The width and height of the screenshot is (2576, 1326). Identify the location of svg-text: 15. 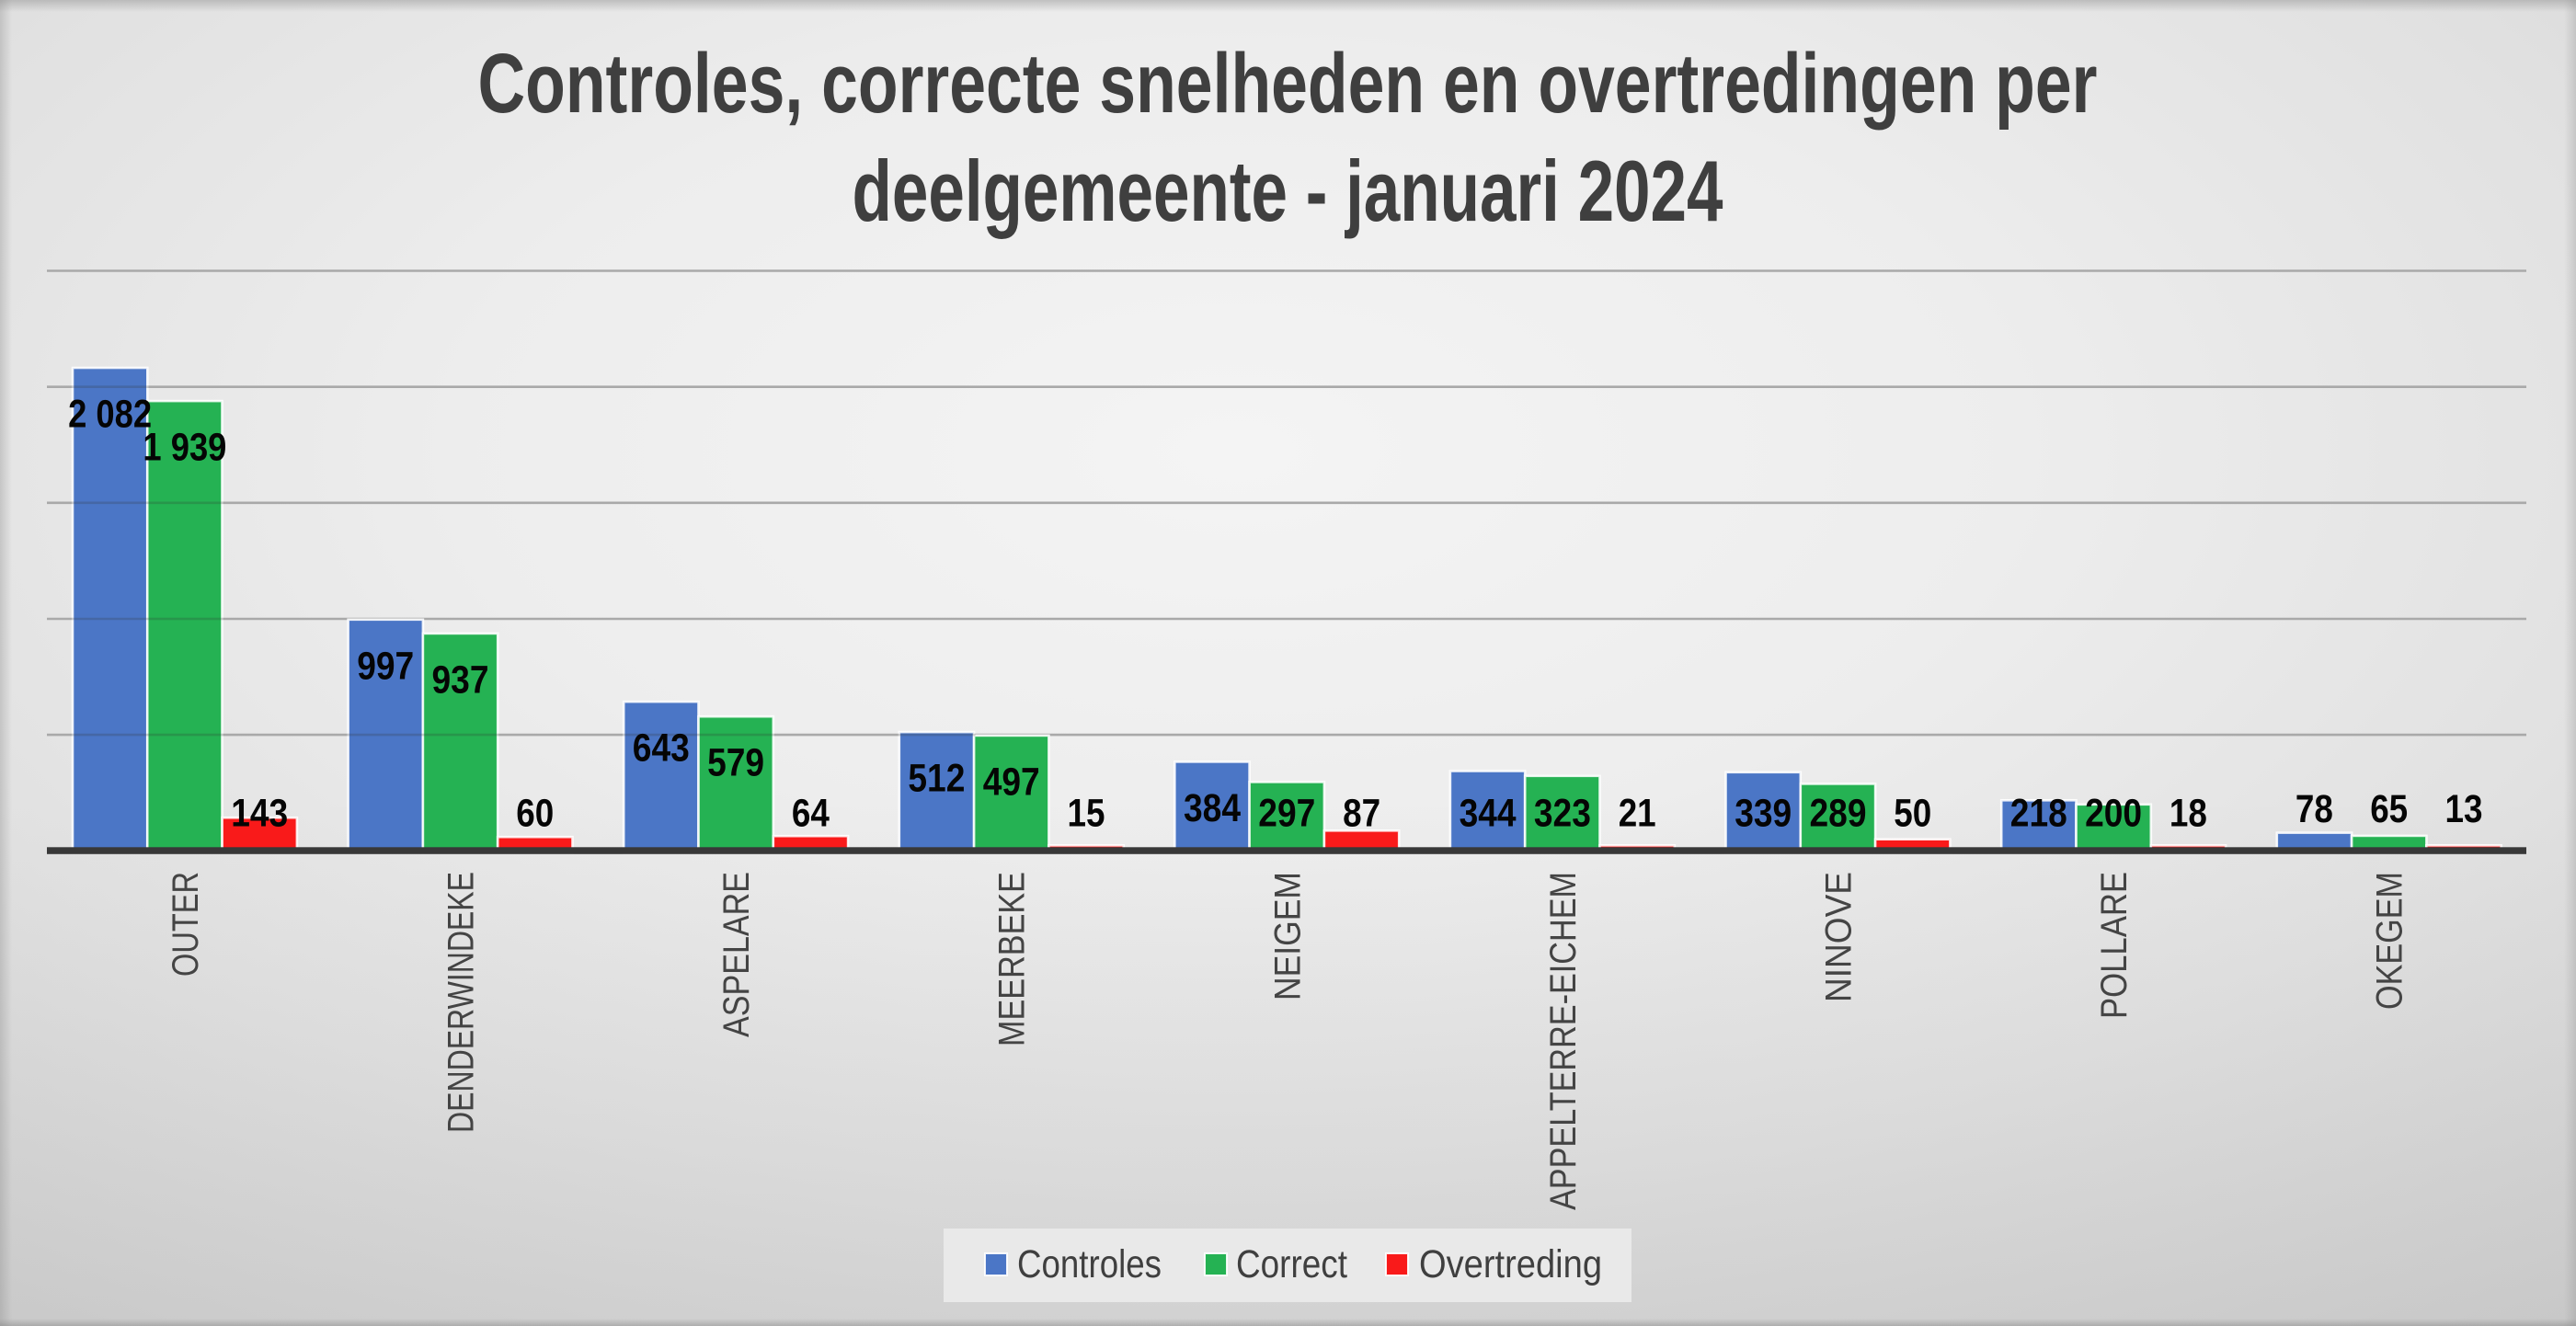
(1086, 814).